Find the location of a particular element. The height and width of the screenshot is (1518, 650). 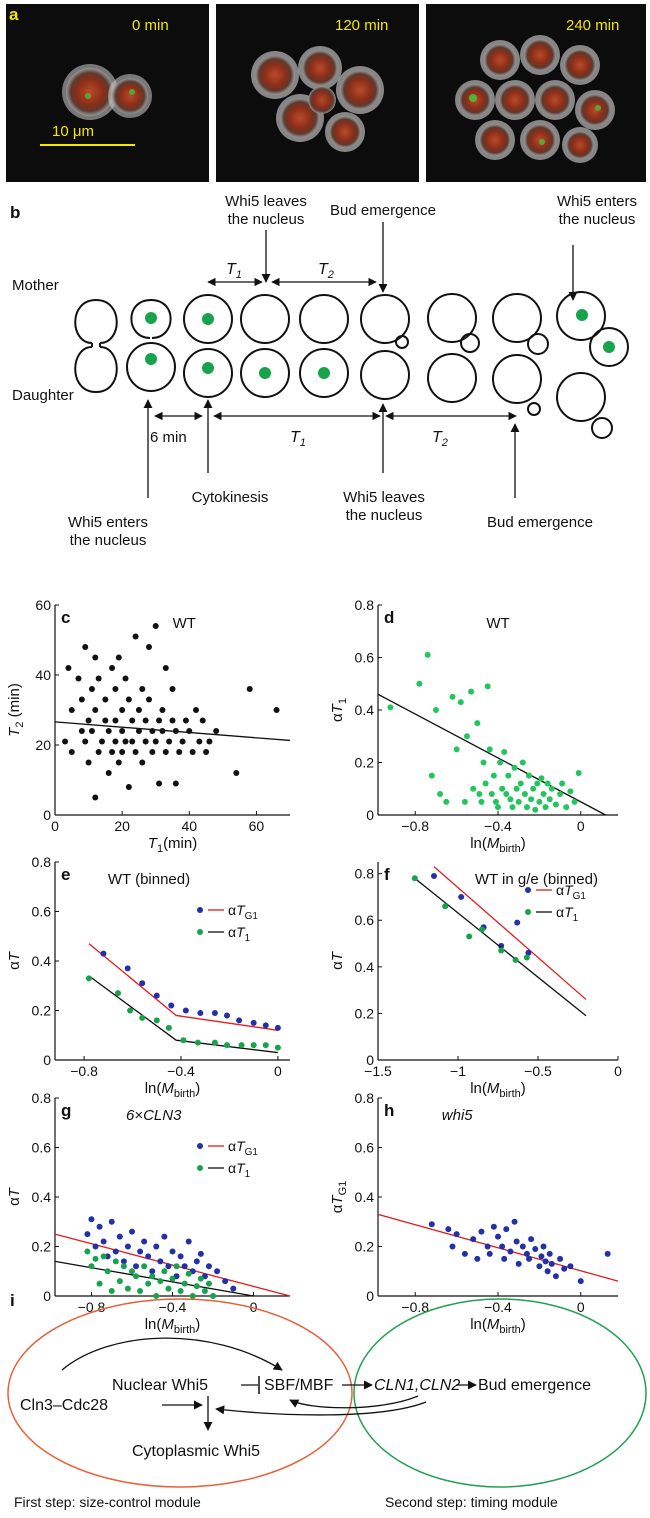

panel-letter-e: e is located at coordinates (65, 874).